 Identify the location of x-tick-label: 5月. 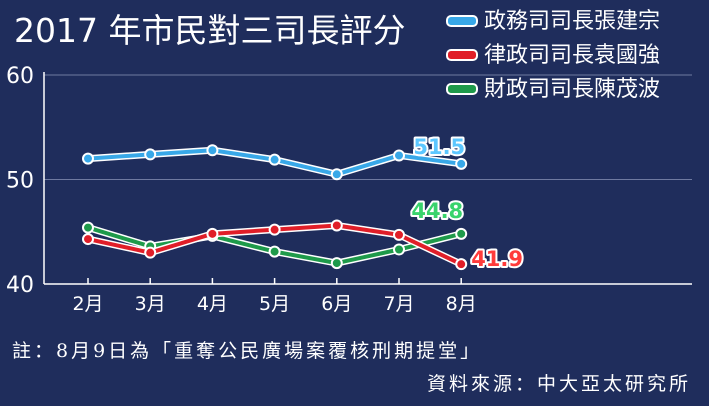
(274, 304).